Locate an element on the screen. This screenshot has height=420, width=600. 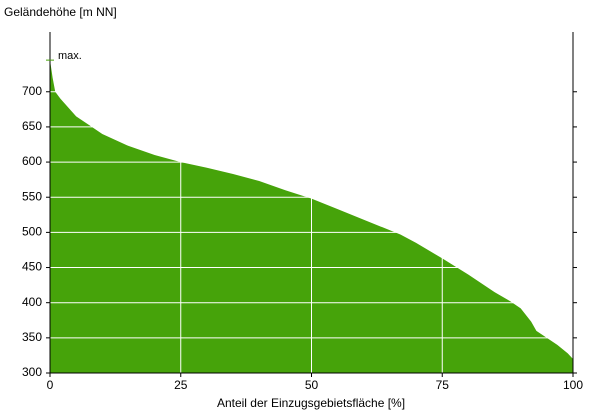
annotation: max. is located at coordinates (70, 56).